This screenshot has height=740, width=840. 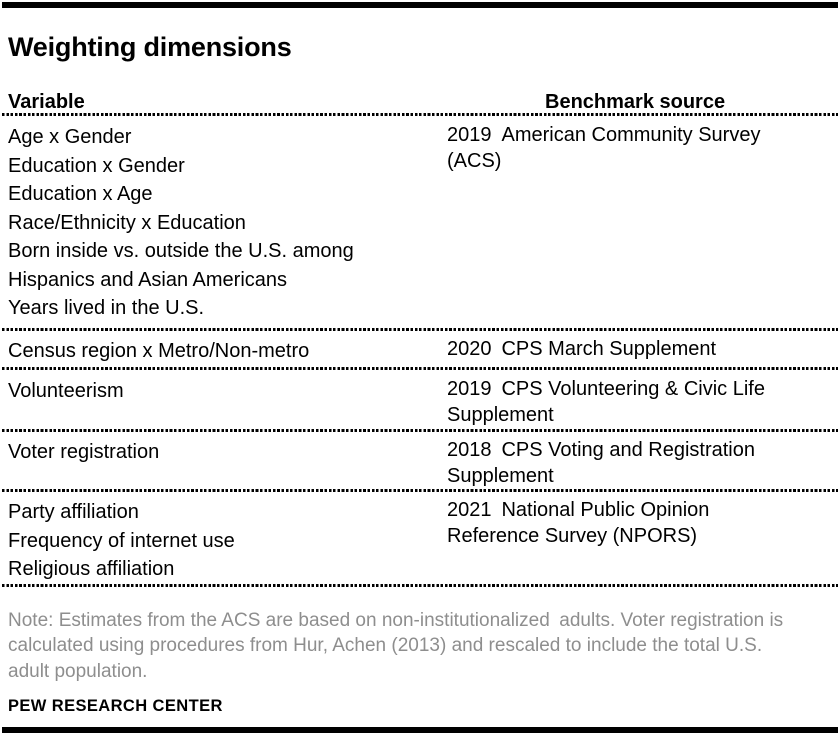 I want to click on column-header-variable: Variable, so click(x=46, y=102).